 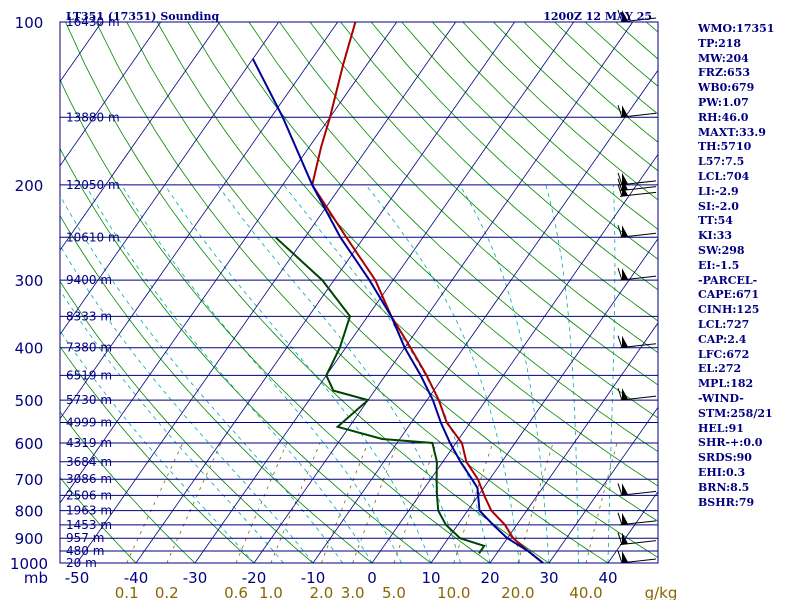 What do you see at coordinates (729, 310) in the screenshot?
I see `index-item: CINH:125` at bounding box center [729, 310].